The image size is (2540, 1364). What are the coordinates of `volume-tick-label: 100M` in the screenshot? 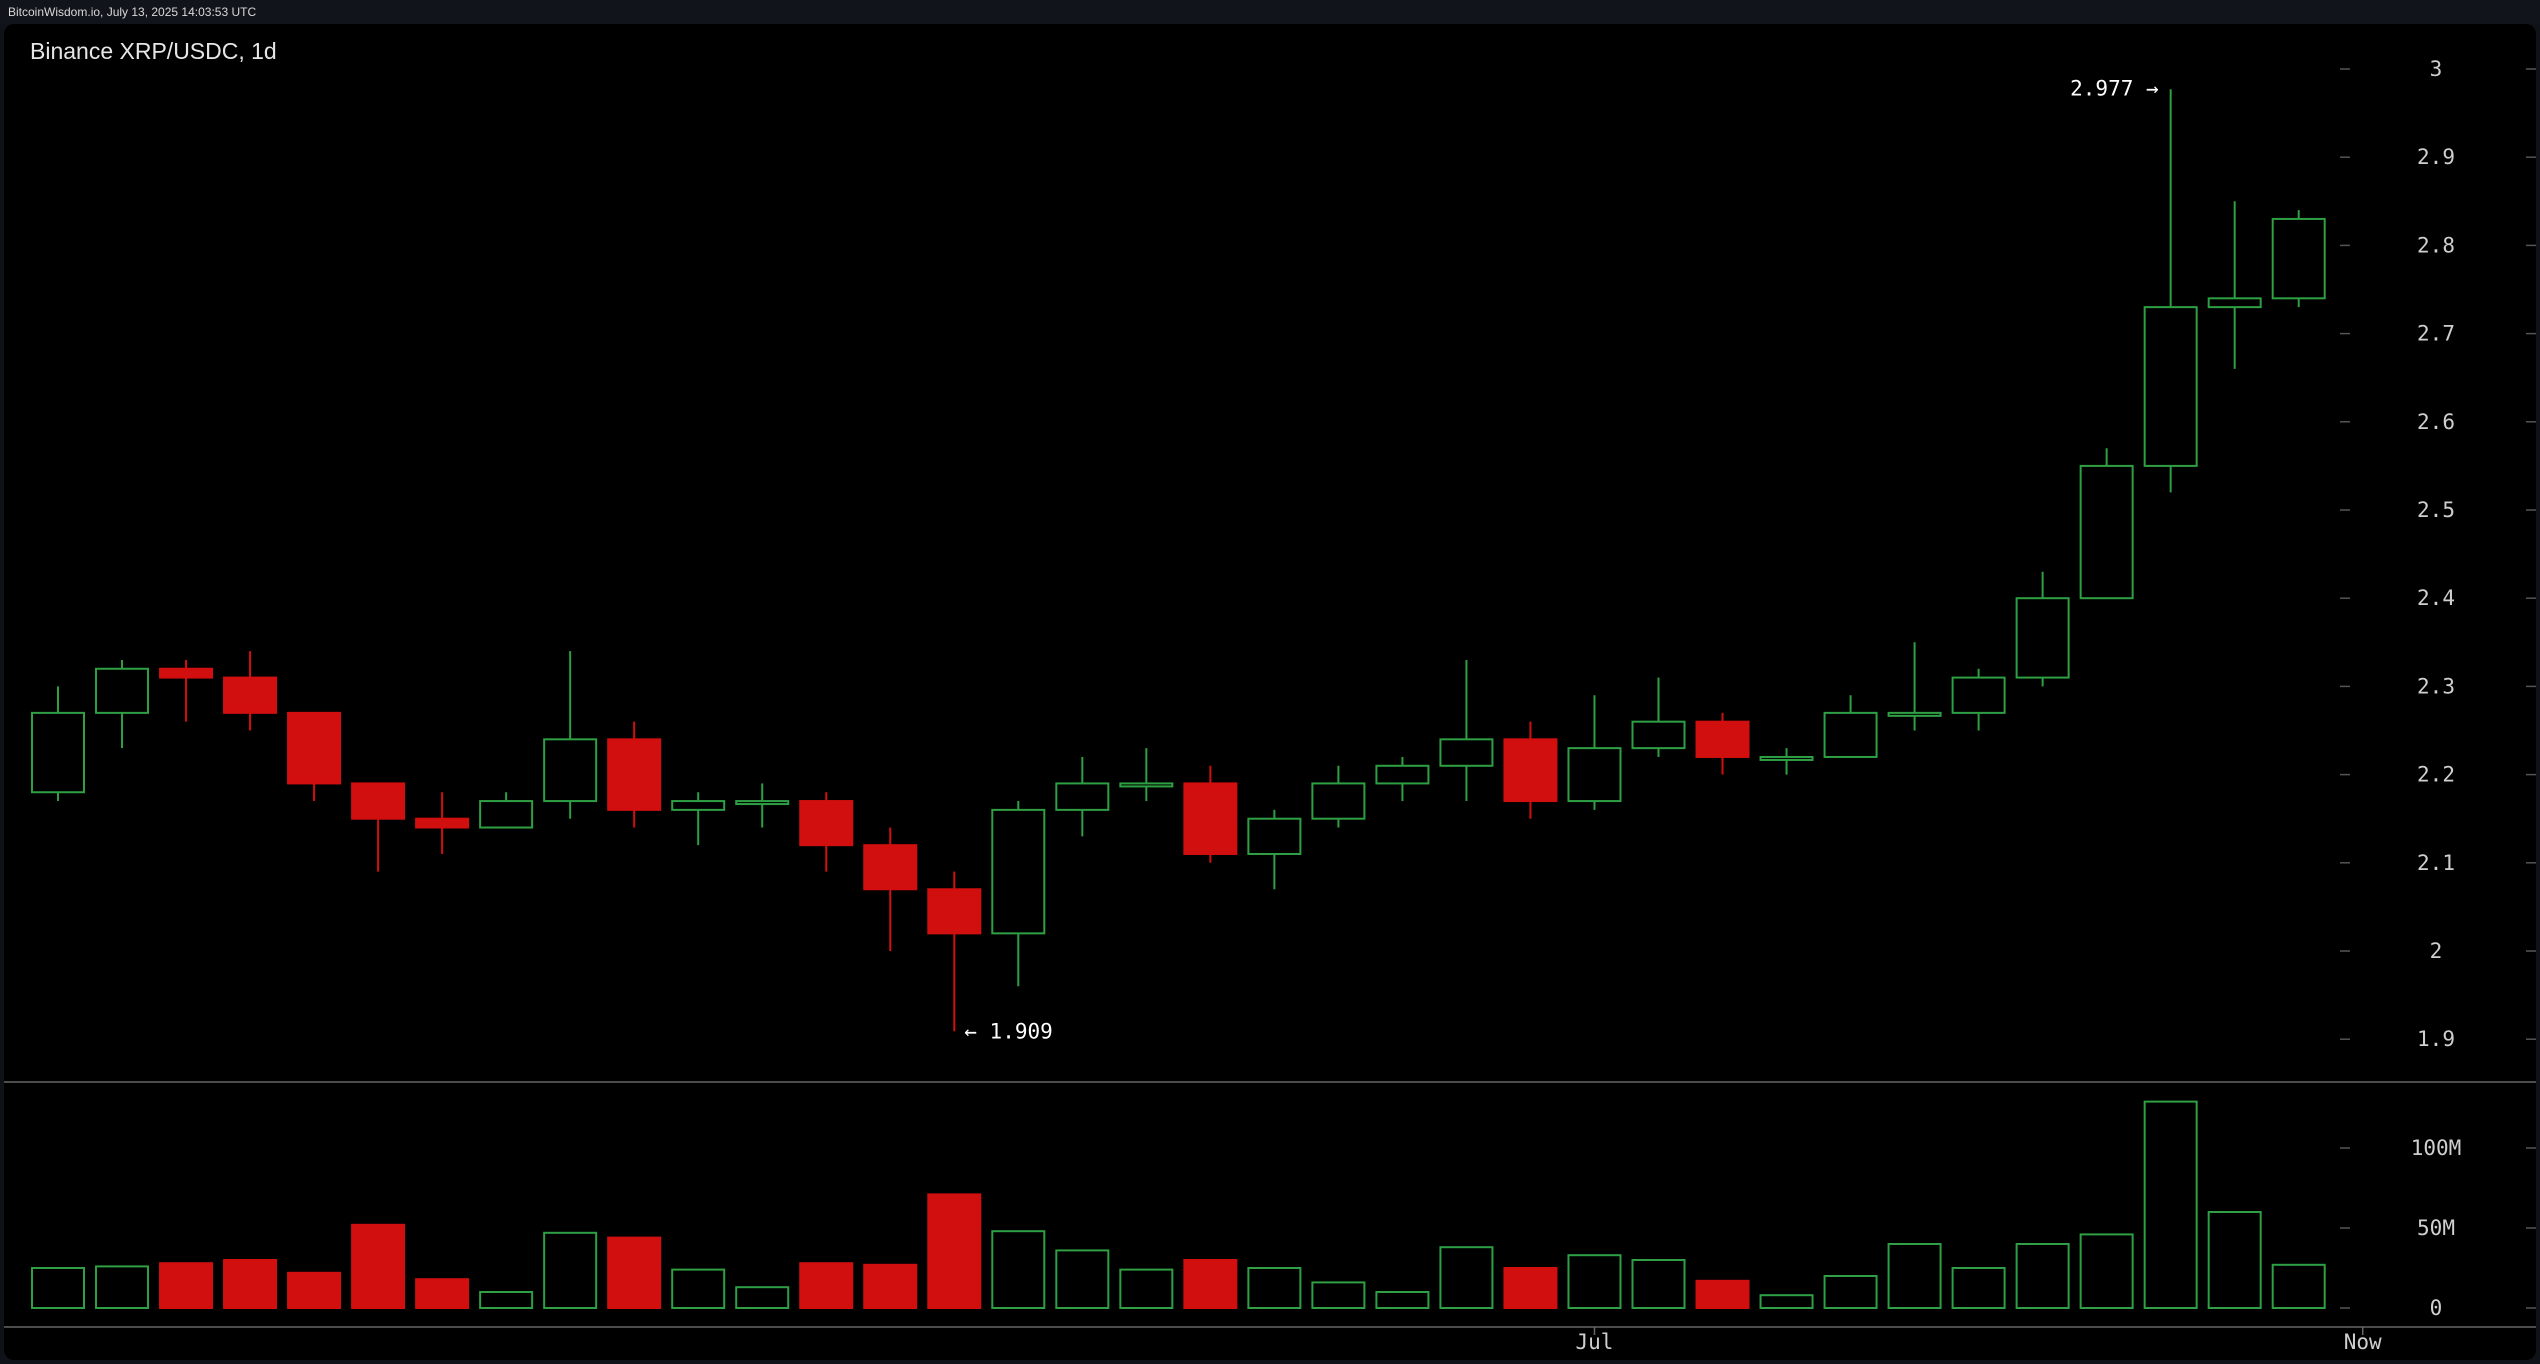 It's located at (2436, 1148).